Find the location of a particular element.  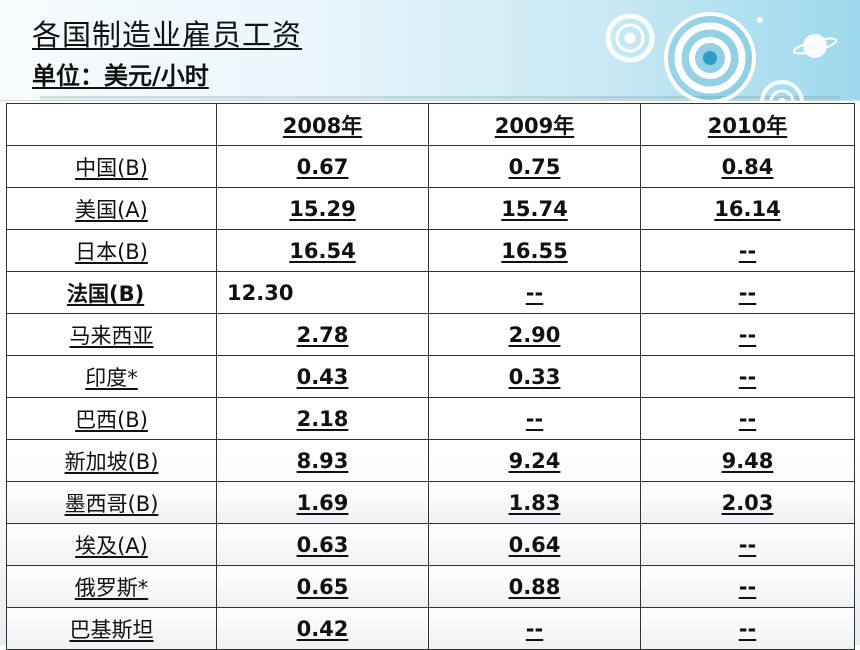

table-row: 墨西哥(B) 1.69 1.83 2.03 is located at coordinates (430, 502).